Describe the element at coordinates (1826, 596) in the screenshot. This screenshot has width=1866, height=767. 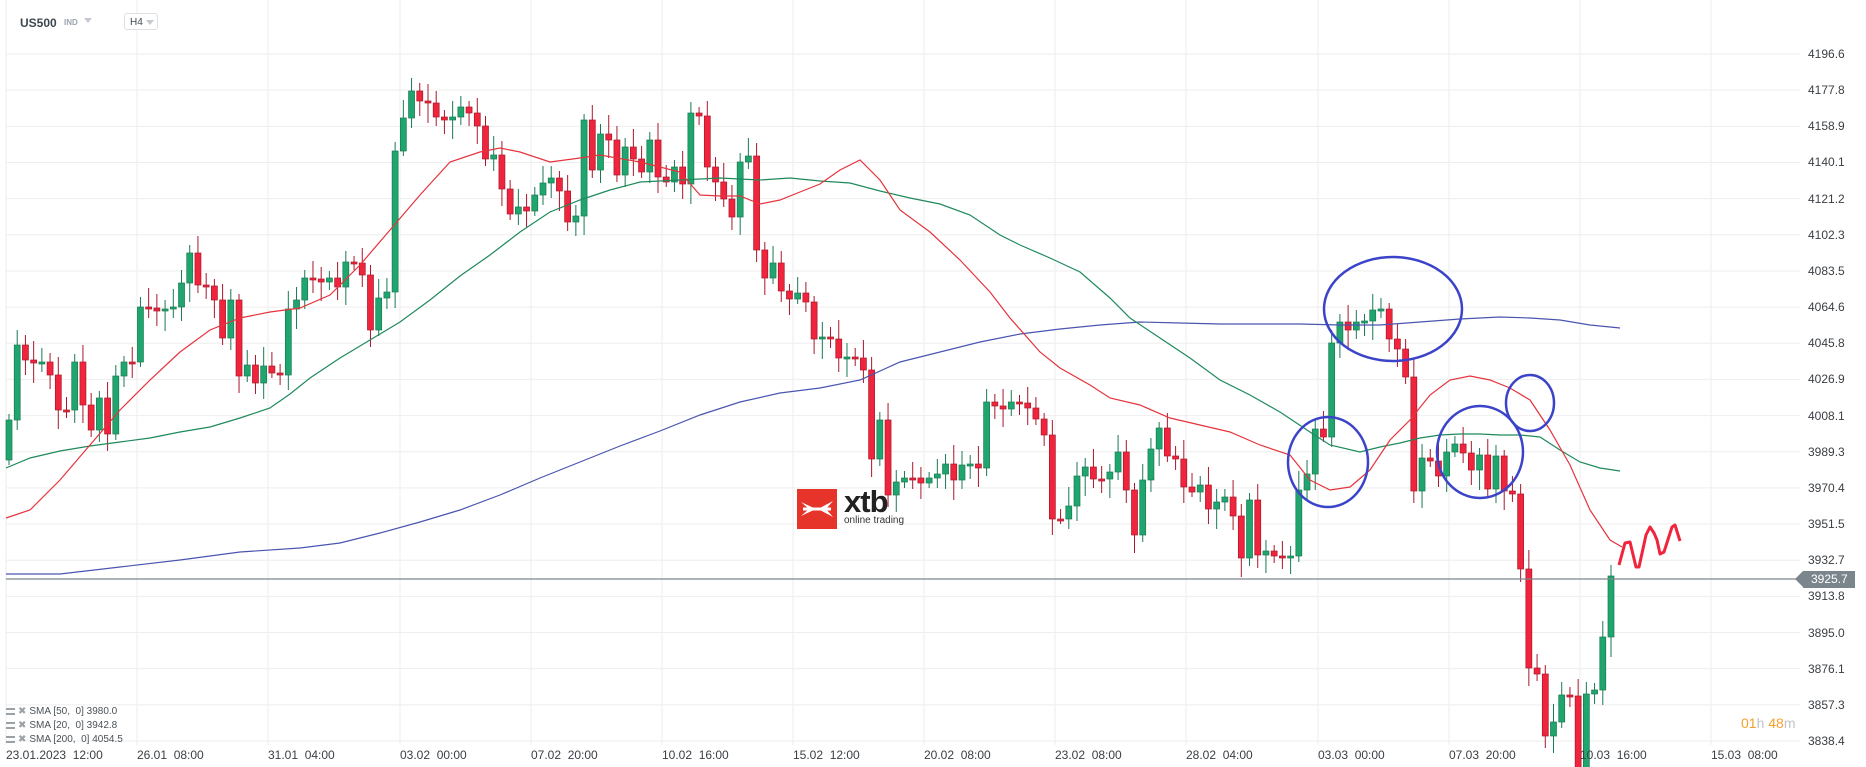
I see `price-tick-label: 3913.8` at that location.